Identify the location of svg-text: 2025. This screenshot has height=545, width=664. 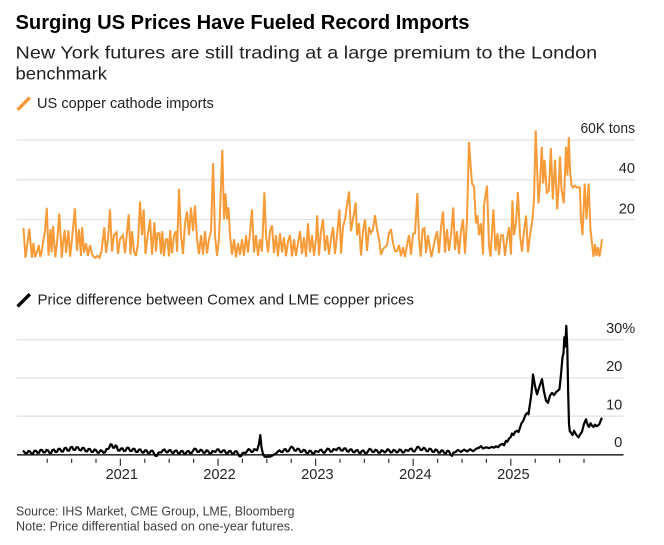
(513, 475).